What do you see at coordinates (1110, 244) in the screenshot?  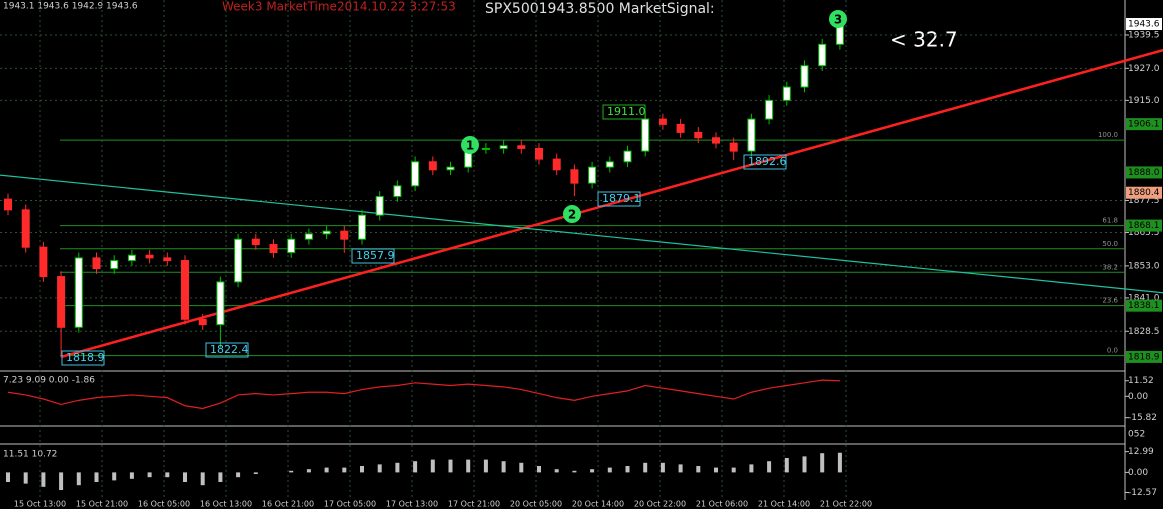 I see `fib-label: 50.0` at bounding box center [1110, 244].